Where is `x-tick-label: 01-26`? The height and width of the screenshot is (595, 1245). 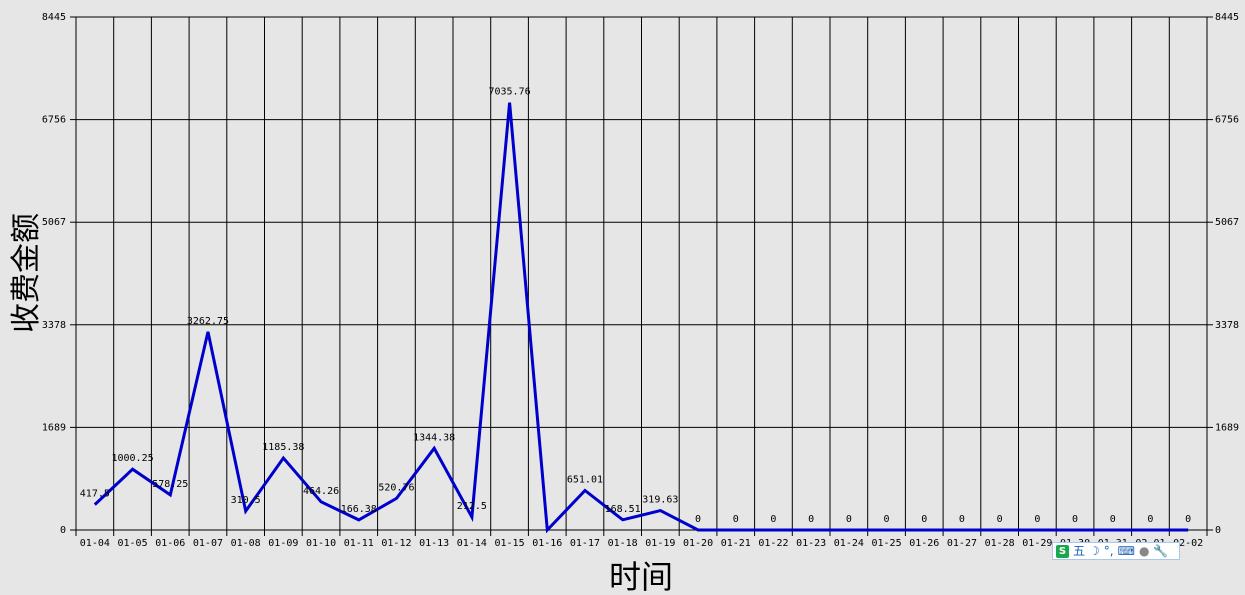
x-tick-label: 01-26 is located at coordinates (924, 543).